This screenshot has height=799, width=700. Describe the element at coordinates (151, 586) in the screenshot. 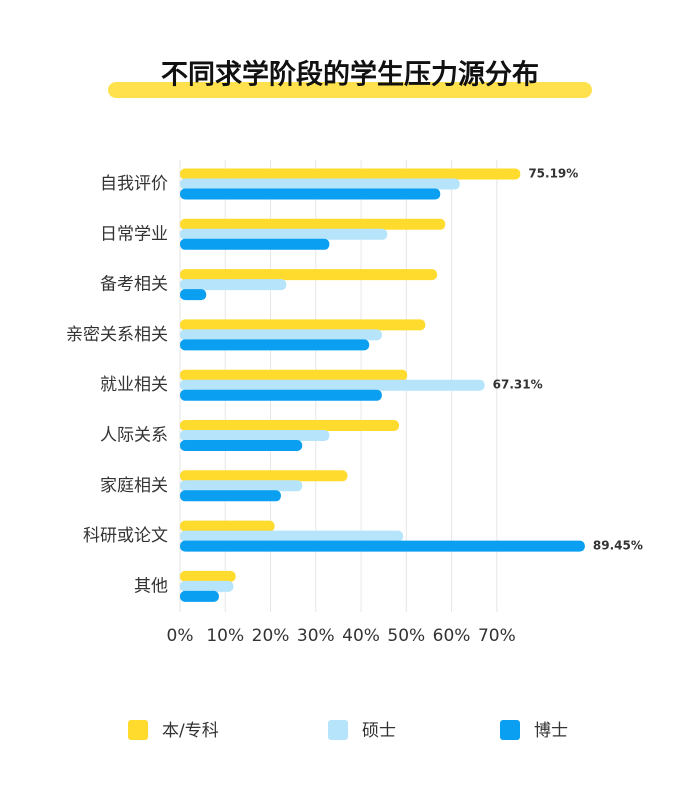

I see `y-tick-label: 其他` at that location.